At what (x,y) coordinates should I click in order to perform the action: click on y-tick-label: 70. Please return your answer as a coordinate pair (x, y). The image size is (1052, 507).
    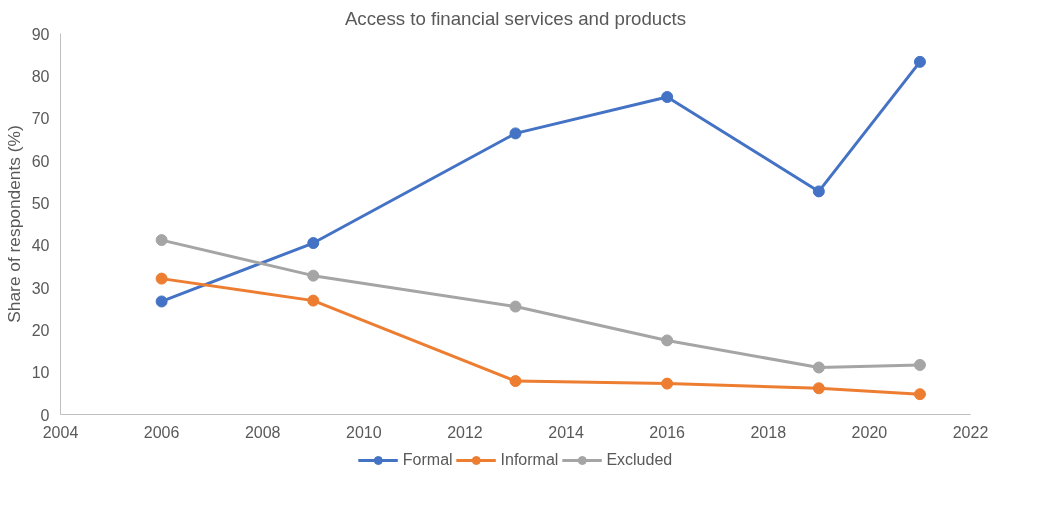
    Looking at the image, I should click on (40, 119).